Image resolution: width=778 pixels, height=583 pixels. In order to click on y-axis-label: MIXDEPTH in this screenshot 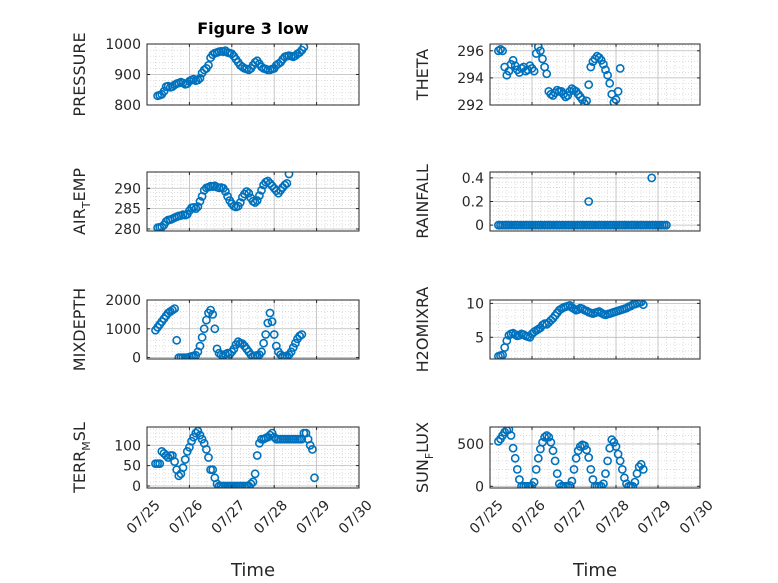, I will do `click(79, 329)`.